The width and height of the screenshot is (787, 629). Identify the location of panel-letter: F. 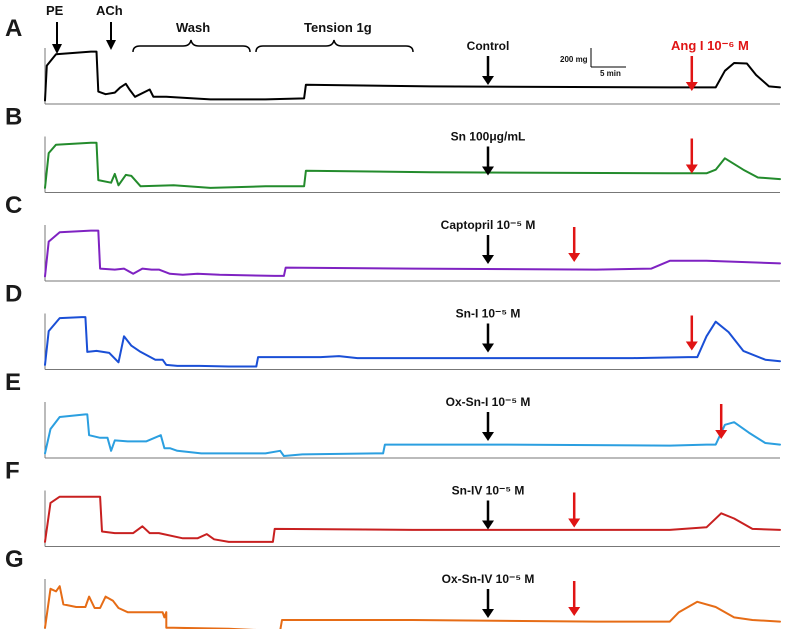
(12, 471).